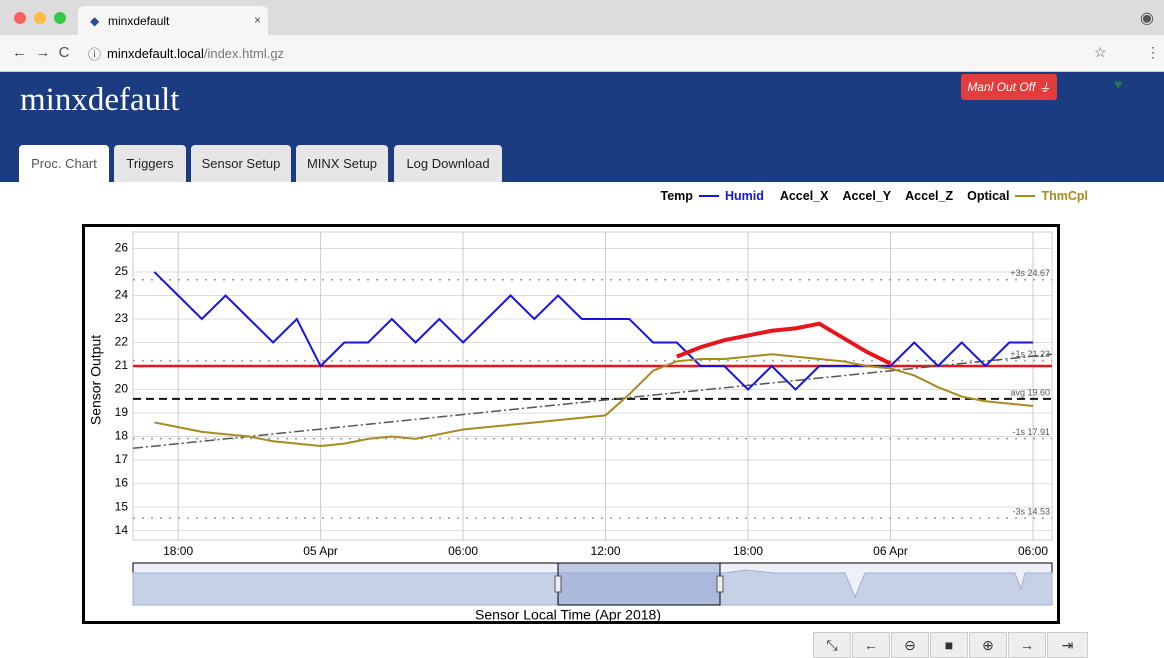  Describe the element at coordinates (1064, 196) in the screenshot. I see `legend-item: ThmCpl` at that location.